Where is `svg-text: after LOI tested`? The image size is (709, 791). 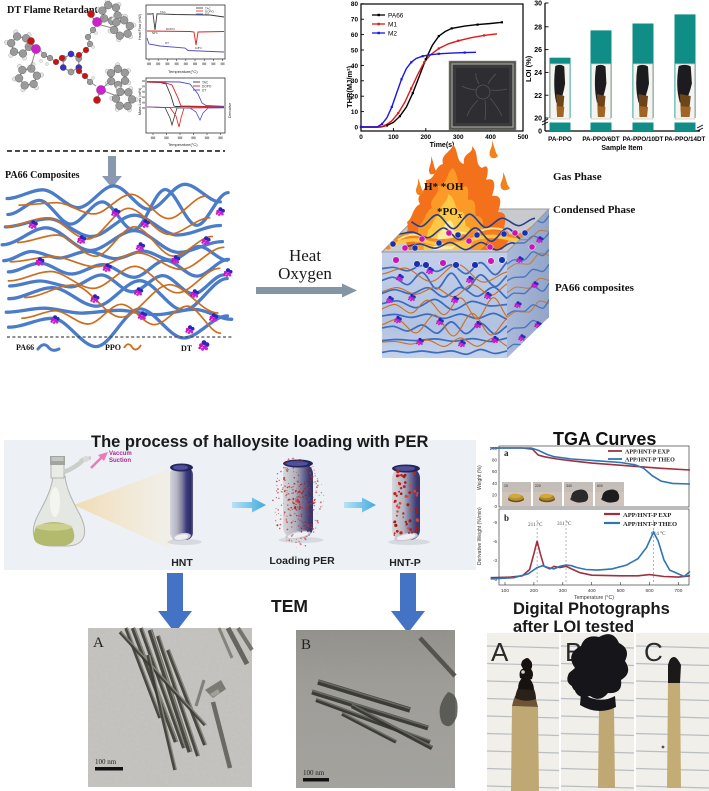 svg-text: after LOI tested is located at coordinates (573, 627).